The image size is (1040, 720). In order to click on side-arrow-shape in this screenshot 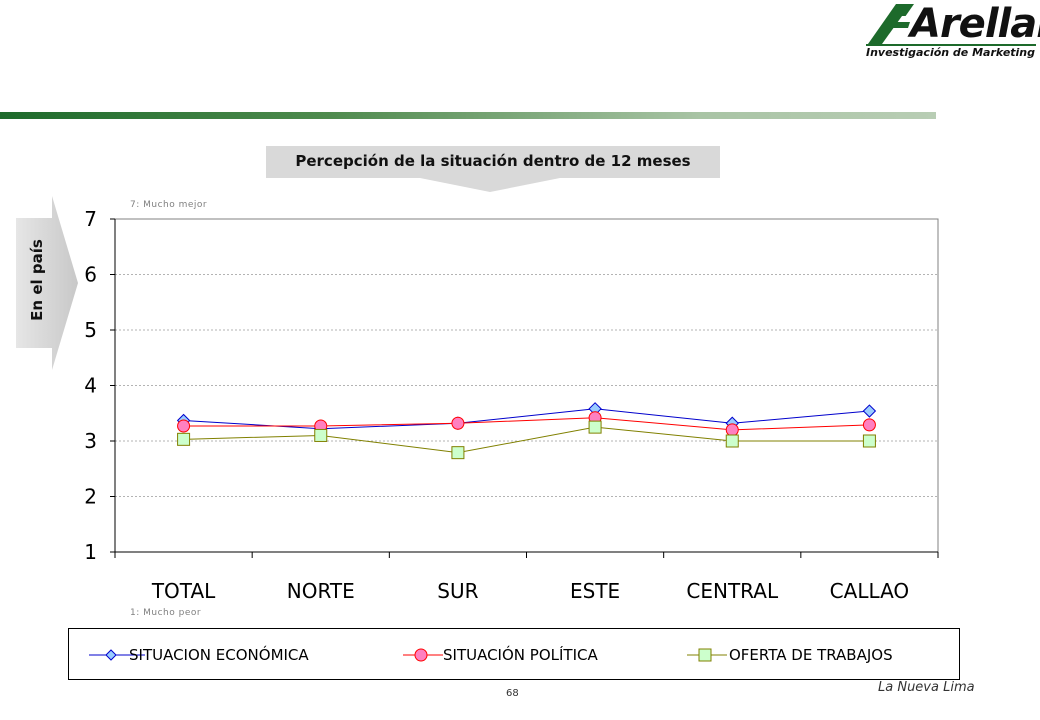, I will do `click(47, 283)`.